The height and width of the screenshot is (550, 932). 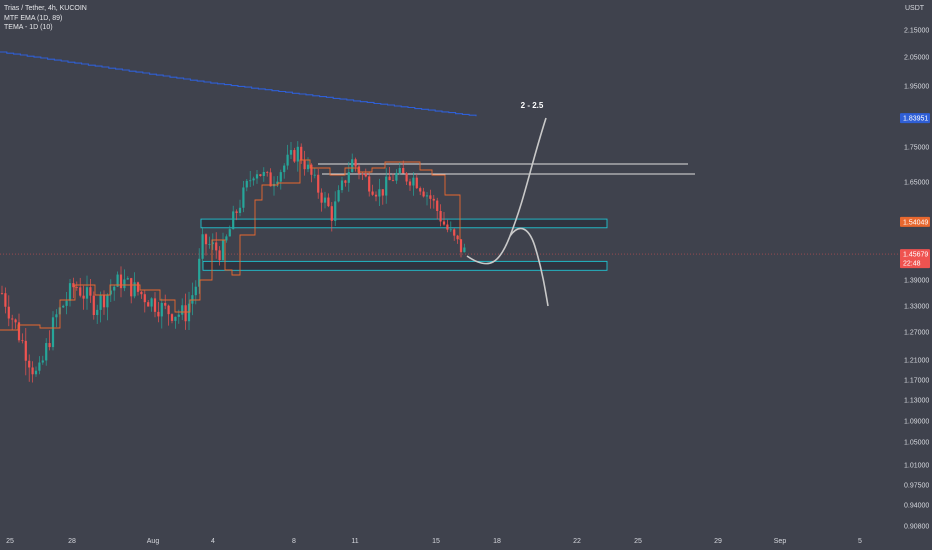 I want to click on x-tick-label: Aug, so click(x=153, y=541).